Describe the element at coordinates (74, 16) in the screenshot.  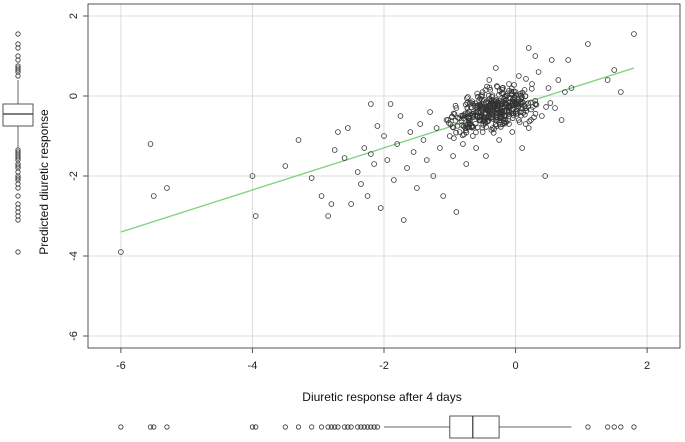
I see `y-tick-label-0: 2` at that location.